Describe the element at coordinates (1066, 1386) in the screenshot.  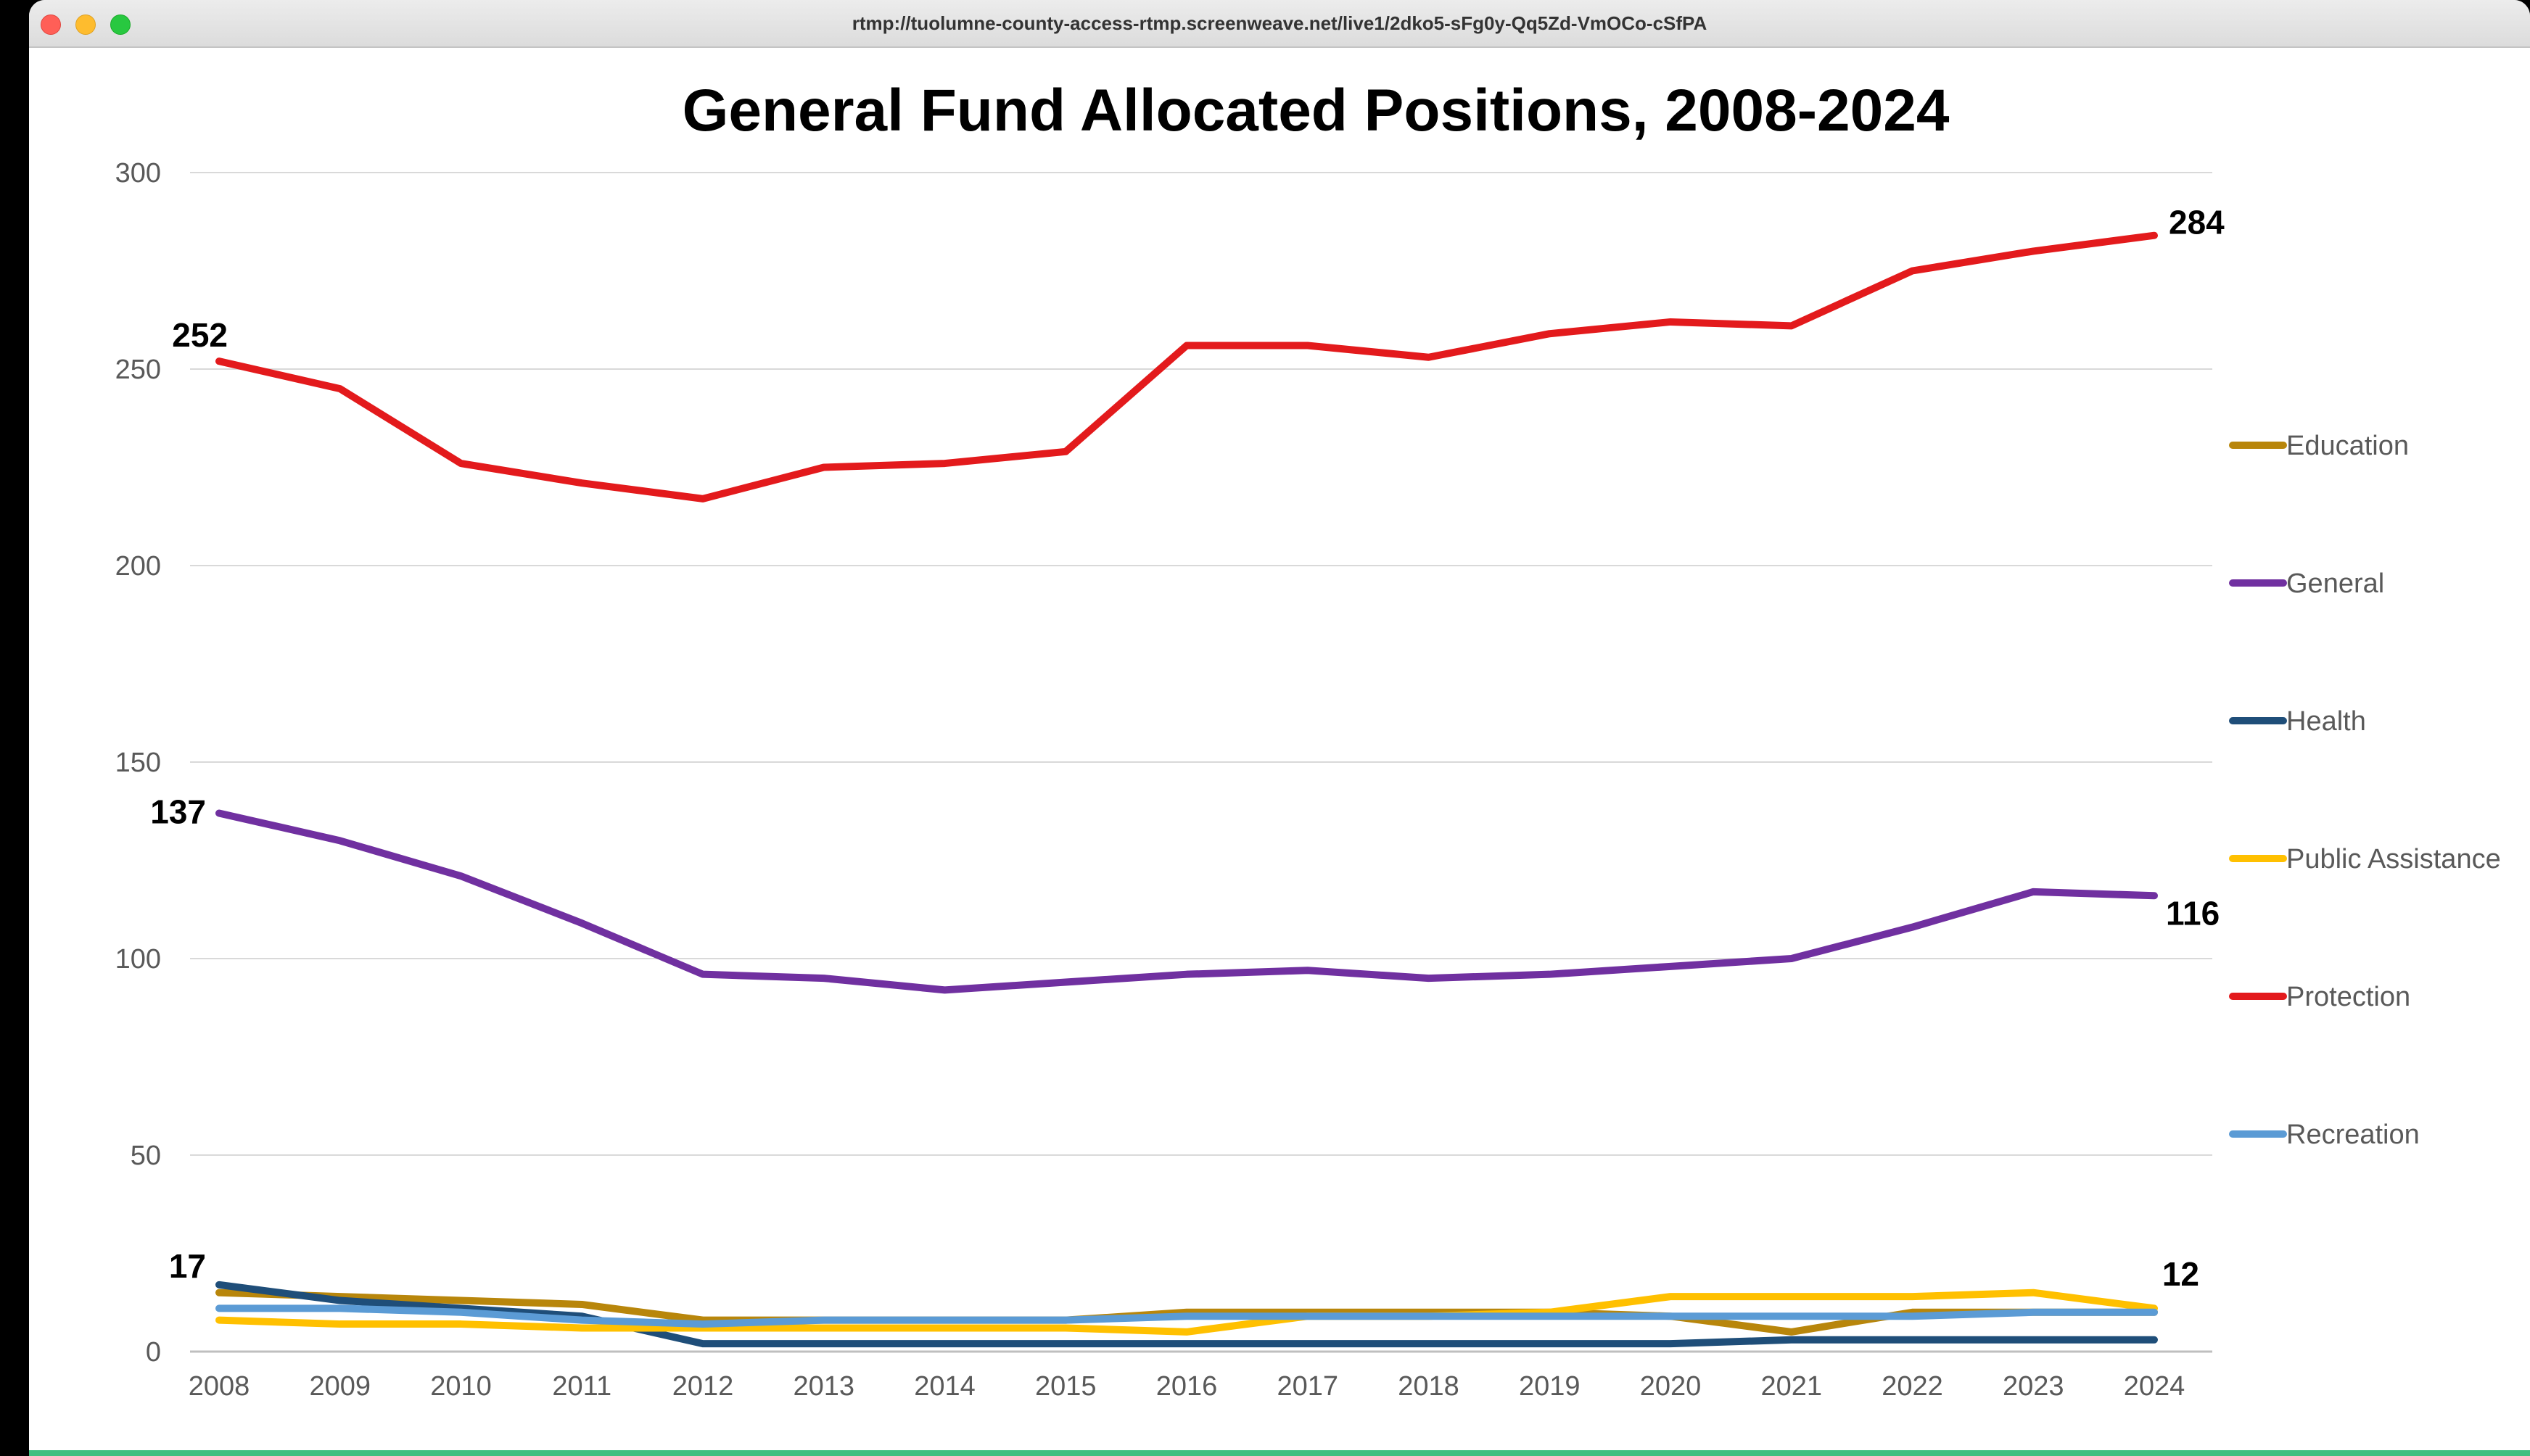
I see `x-tick-label-2015: 2015` at that location.